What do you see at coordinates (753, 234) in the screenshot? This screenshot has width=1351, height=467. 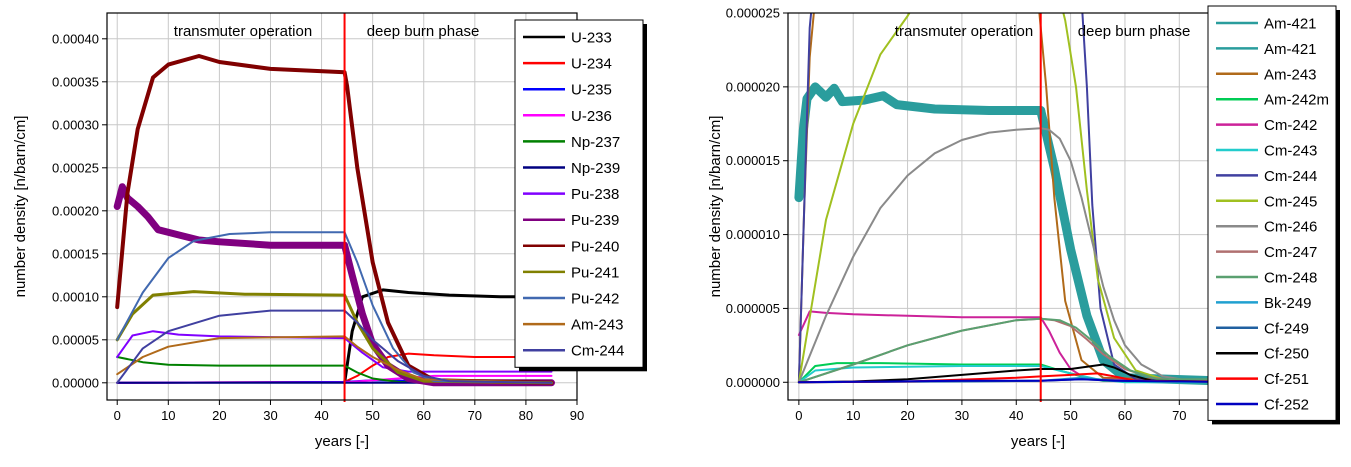 I see `y-tick-label: 0.000010` at bounding box center [753, 234].